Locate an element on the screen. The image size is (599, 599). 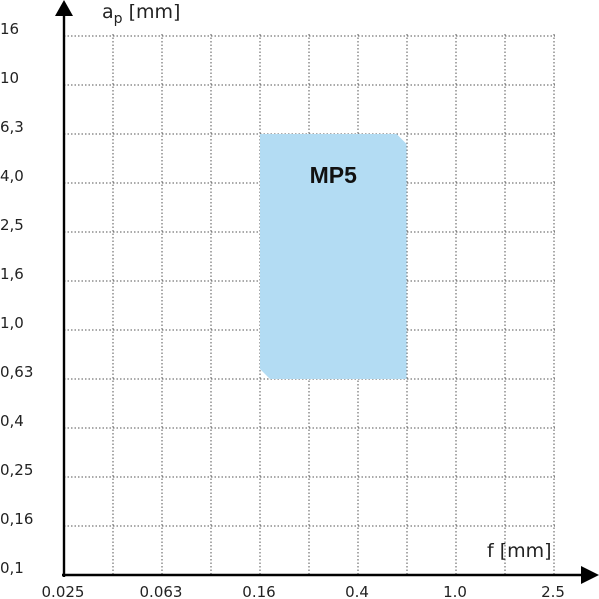
y-axis-label: ap [mm] is located at coordinates (141, 14).